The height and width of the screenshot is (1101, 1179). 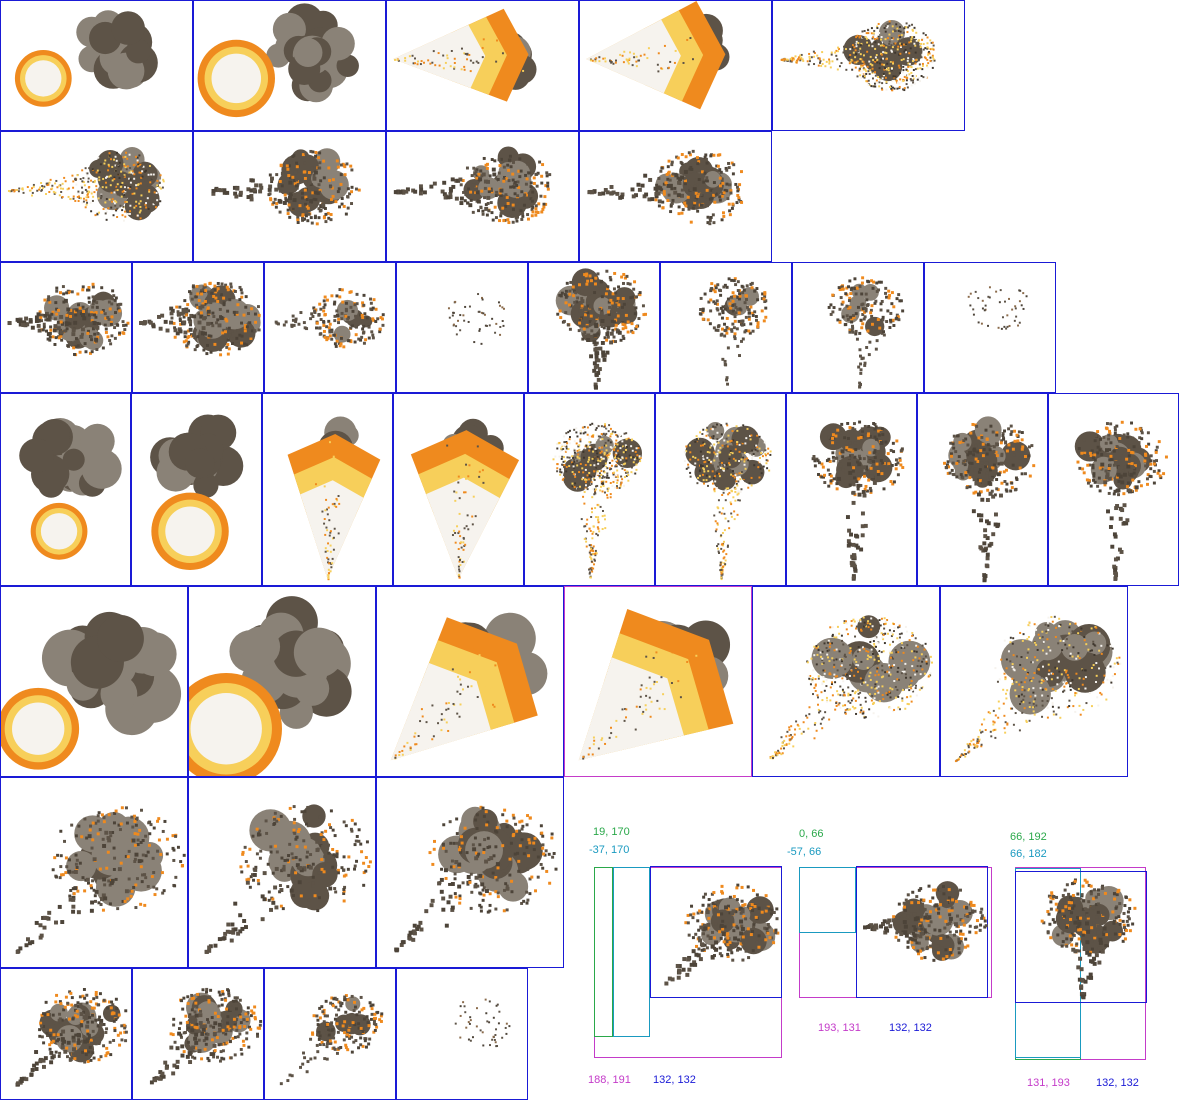 I want to click on sprite-frame-selected, so click(x=658, y=681).